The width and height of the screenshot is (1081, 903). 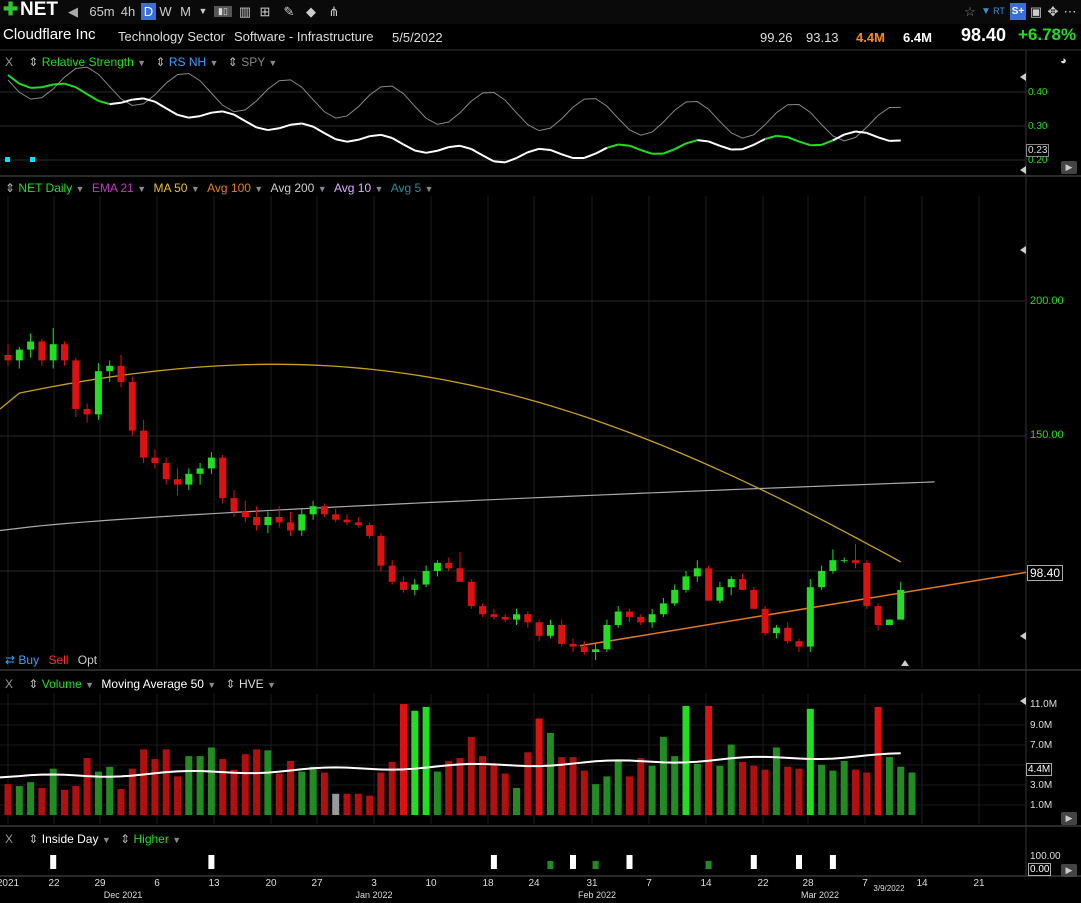 I want to click on volume-label: Volume, so click(x=61, y=684).